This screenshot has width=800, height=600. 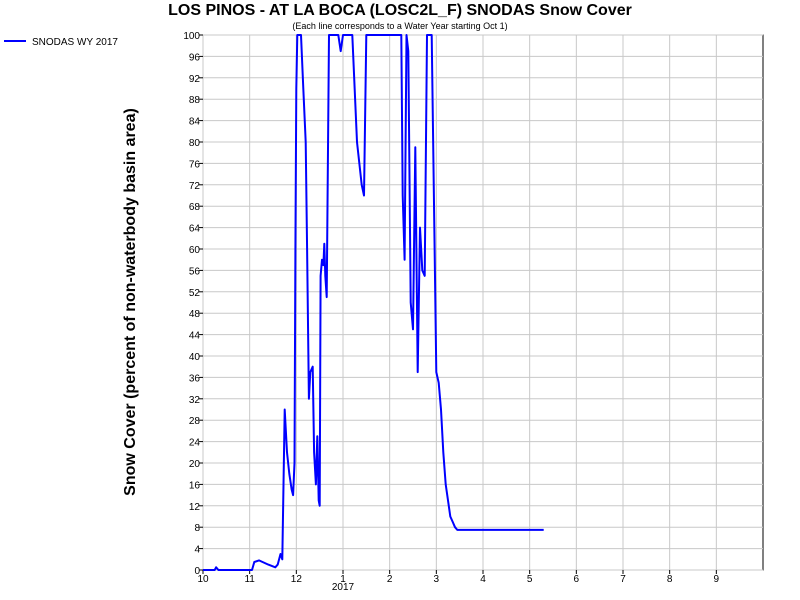 I want to click on y-tick-label: 92, so click(x=195, y=79).